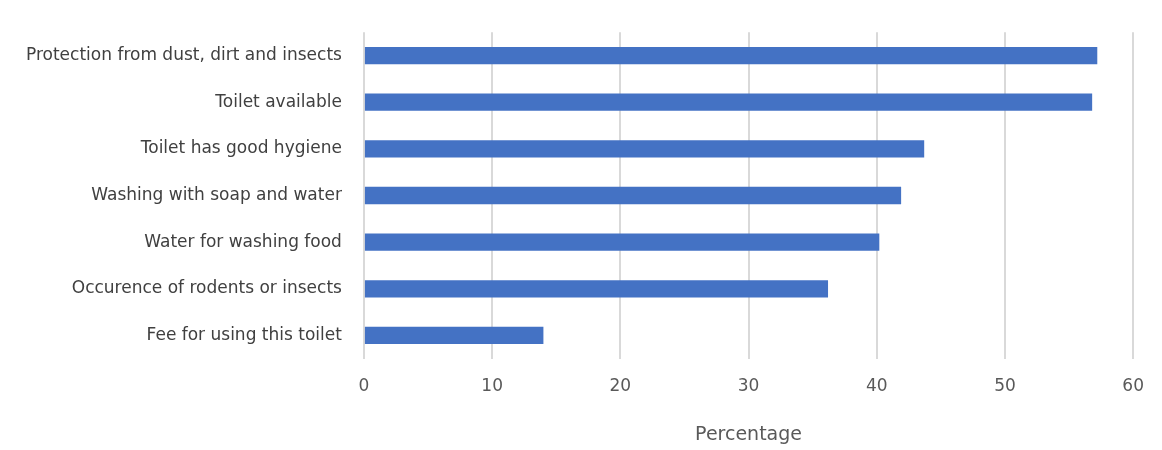 This screenshot has width=1162, height=450. I want to click on y-tick-label: Toilet has good hygiene, so click(240, 147).